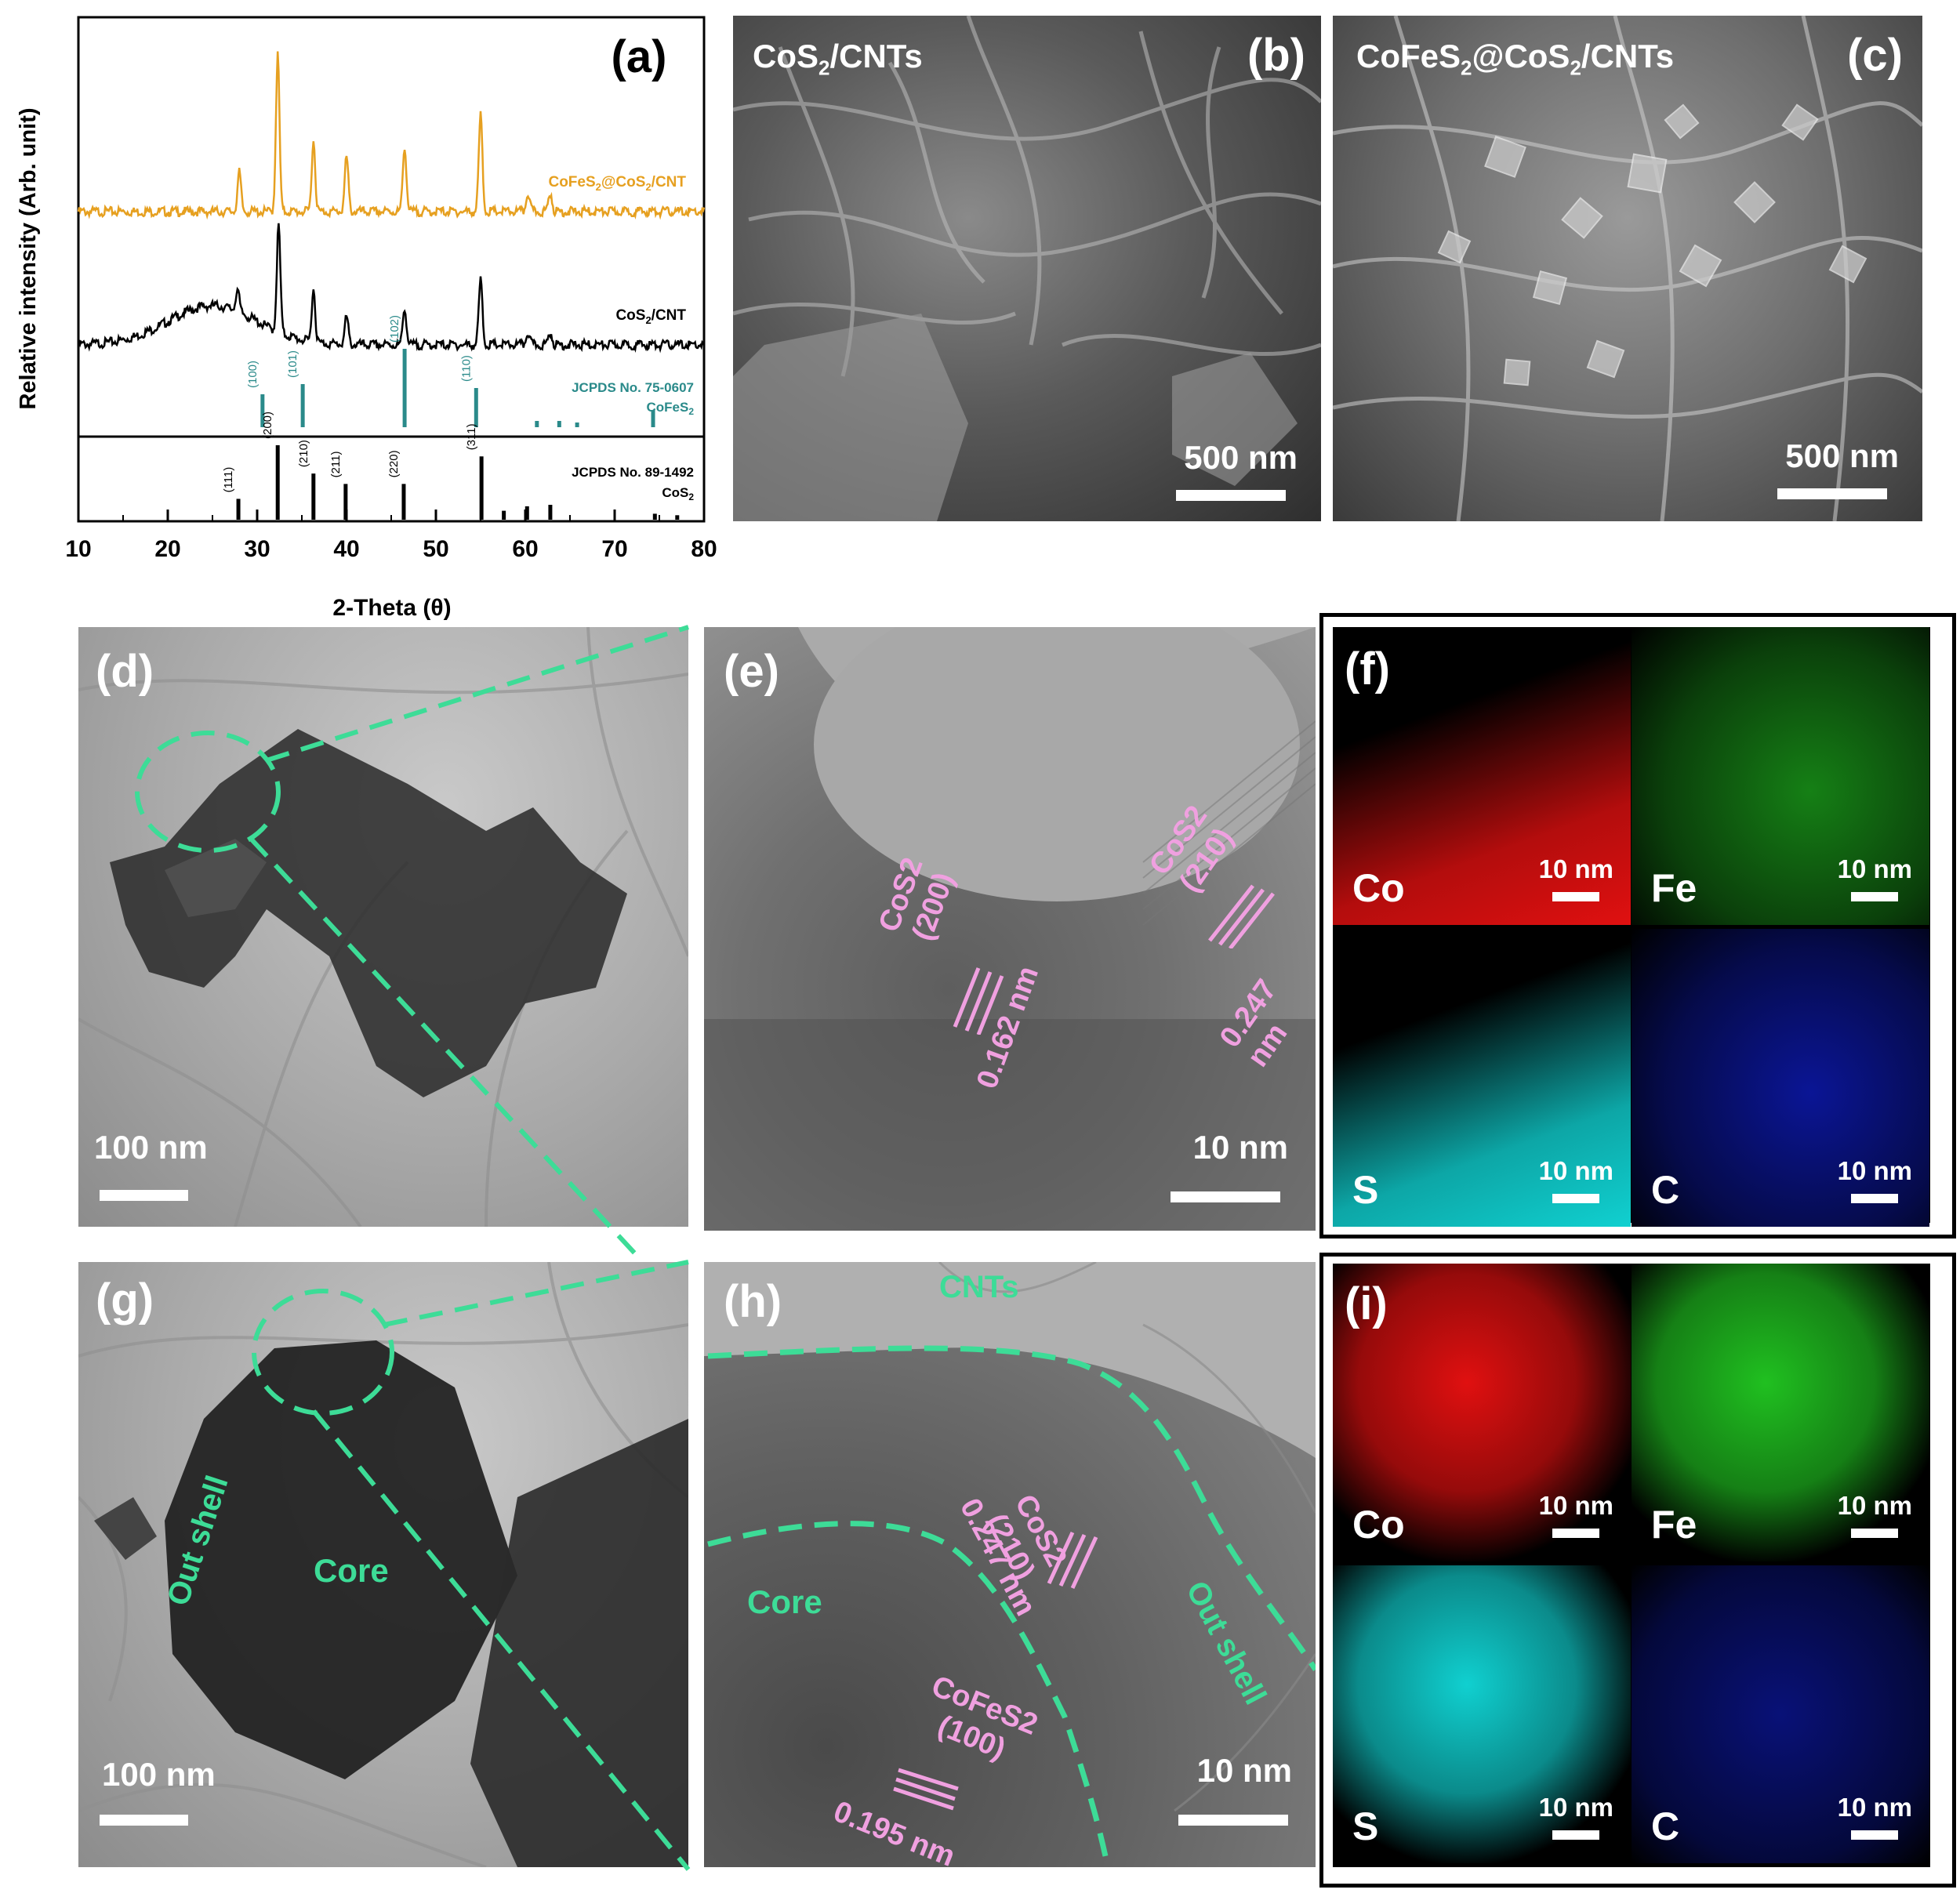 This screenshot has width=1960, height=1904. Describe the element at coordinates (838, 59) in the screenshot. I see `panel-b-title: CoS2/CNTs` at that location.